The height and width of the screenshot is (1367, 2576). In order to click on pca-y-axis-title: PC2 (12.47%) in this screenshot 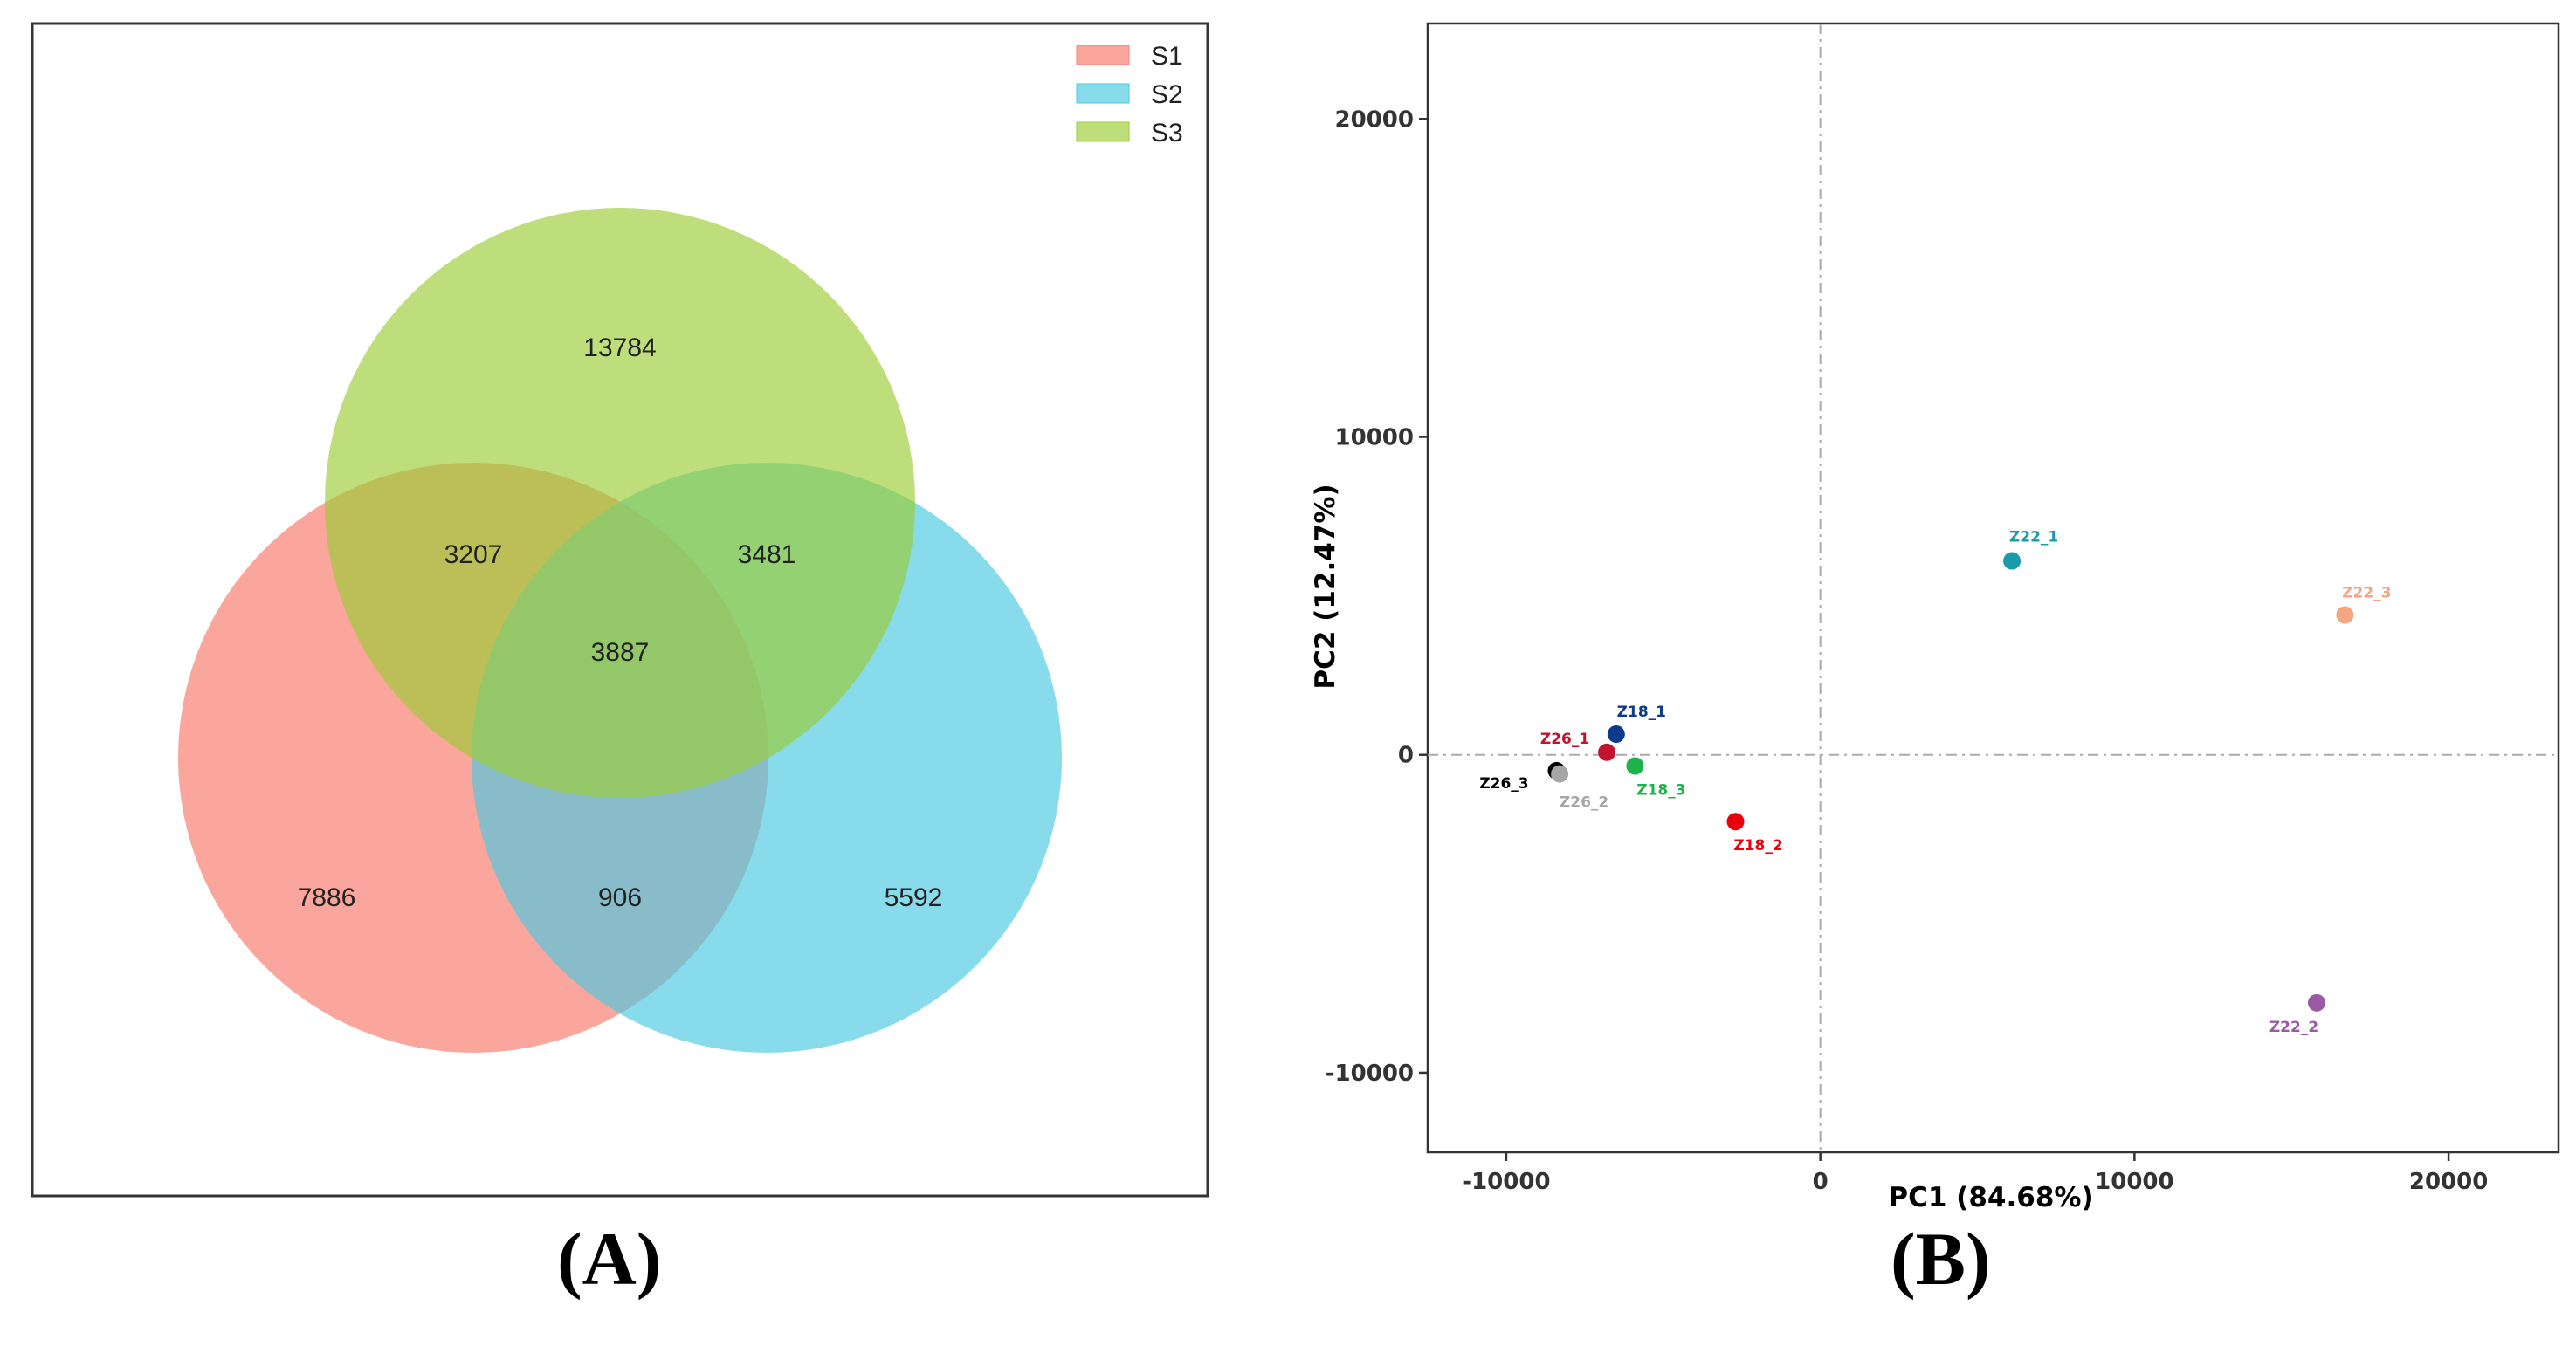, I will do `click(1325, 586)`.